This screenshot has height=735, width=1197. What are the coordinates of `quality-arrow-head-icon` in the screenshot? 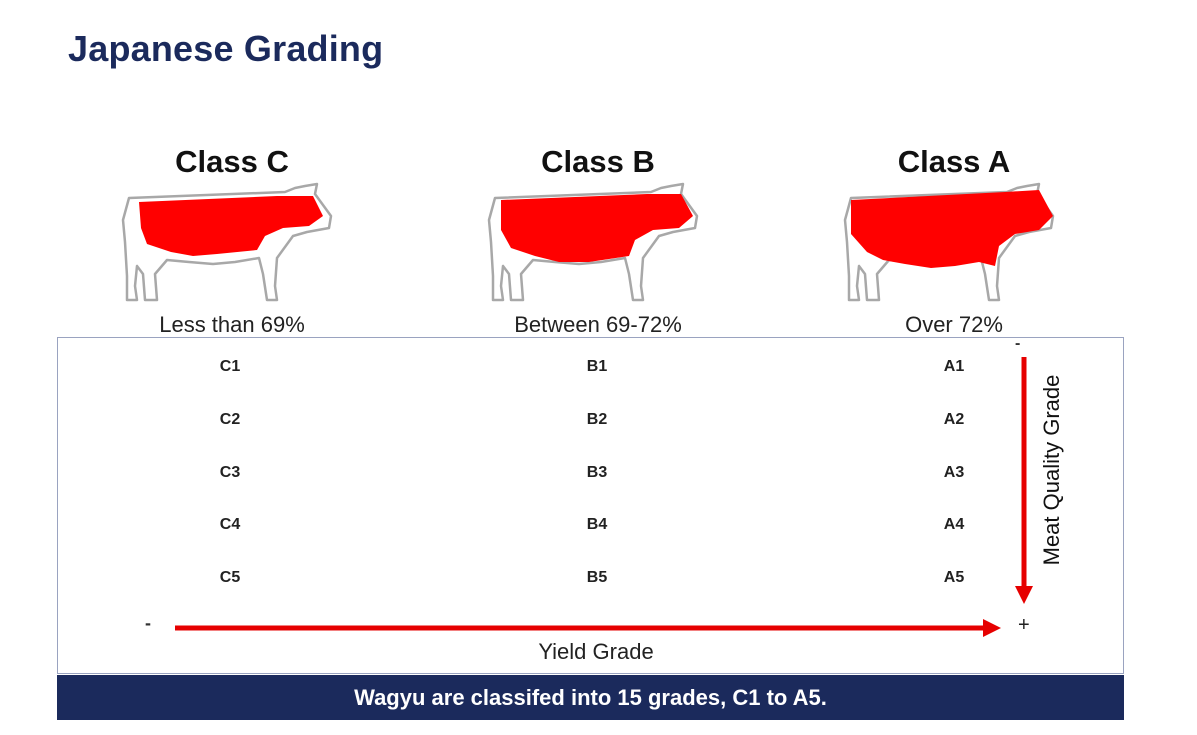 It's located at (1024, 595).